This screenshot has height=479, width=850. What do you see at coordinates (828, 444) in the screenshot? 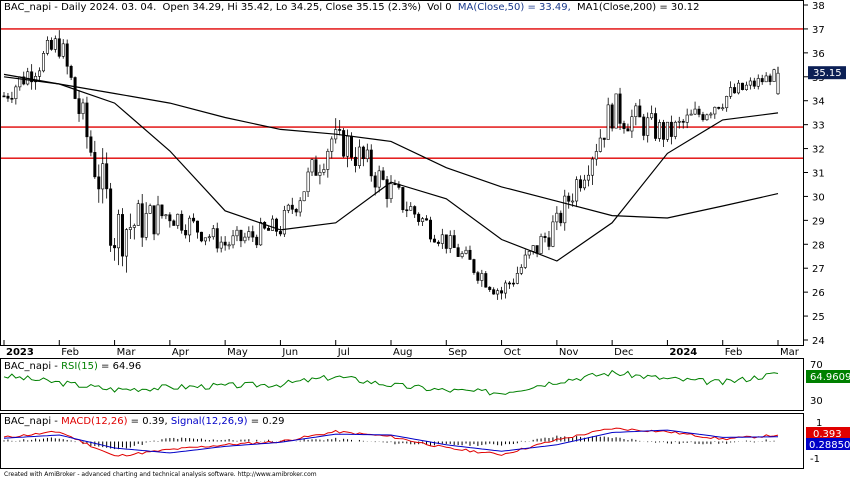
I see `signal-value-label: 0.288509` at bounding box center [828, 444].